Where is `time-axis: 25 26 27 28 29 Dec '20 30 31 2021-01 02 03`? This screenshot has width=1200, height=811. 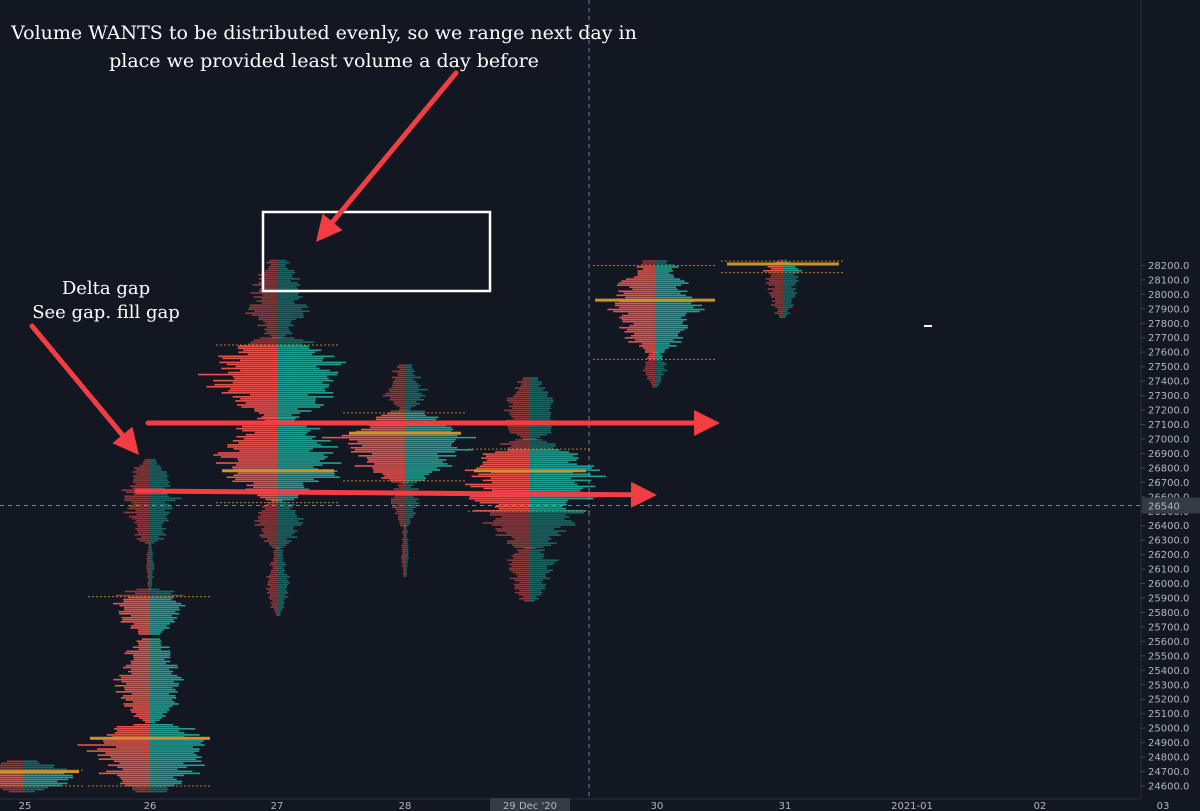 time-axis: 25 26 27 28 29 Dec '20 30 31 2021-01 02 03 is located at coordinates (594, 804).